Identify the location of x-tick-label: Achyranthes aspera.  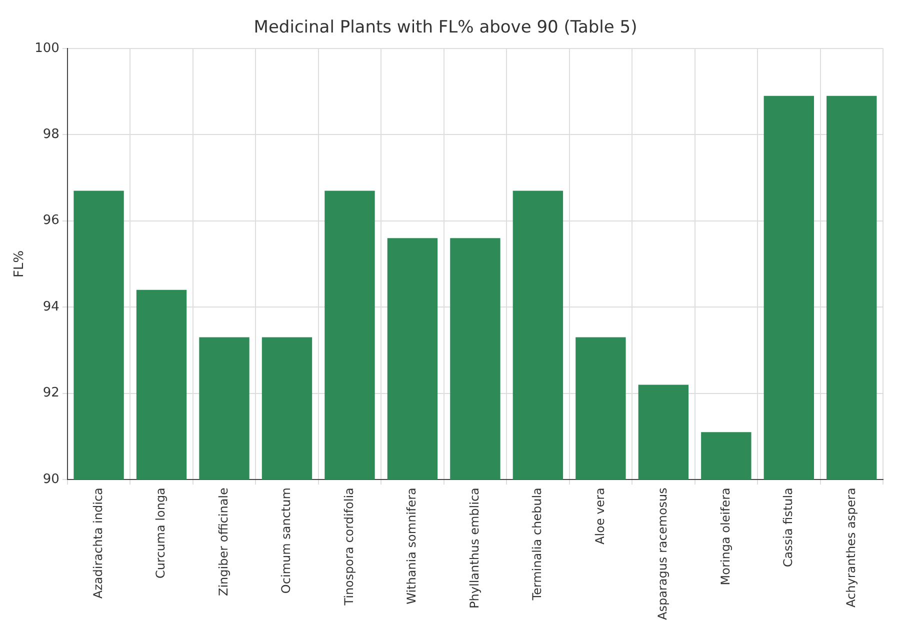
(851, 548).